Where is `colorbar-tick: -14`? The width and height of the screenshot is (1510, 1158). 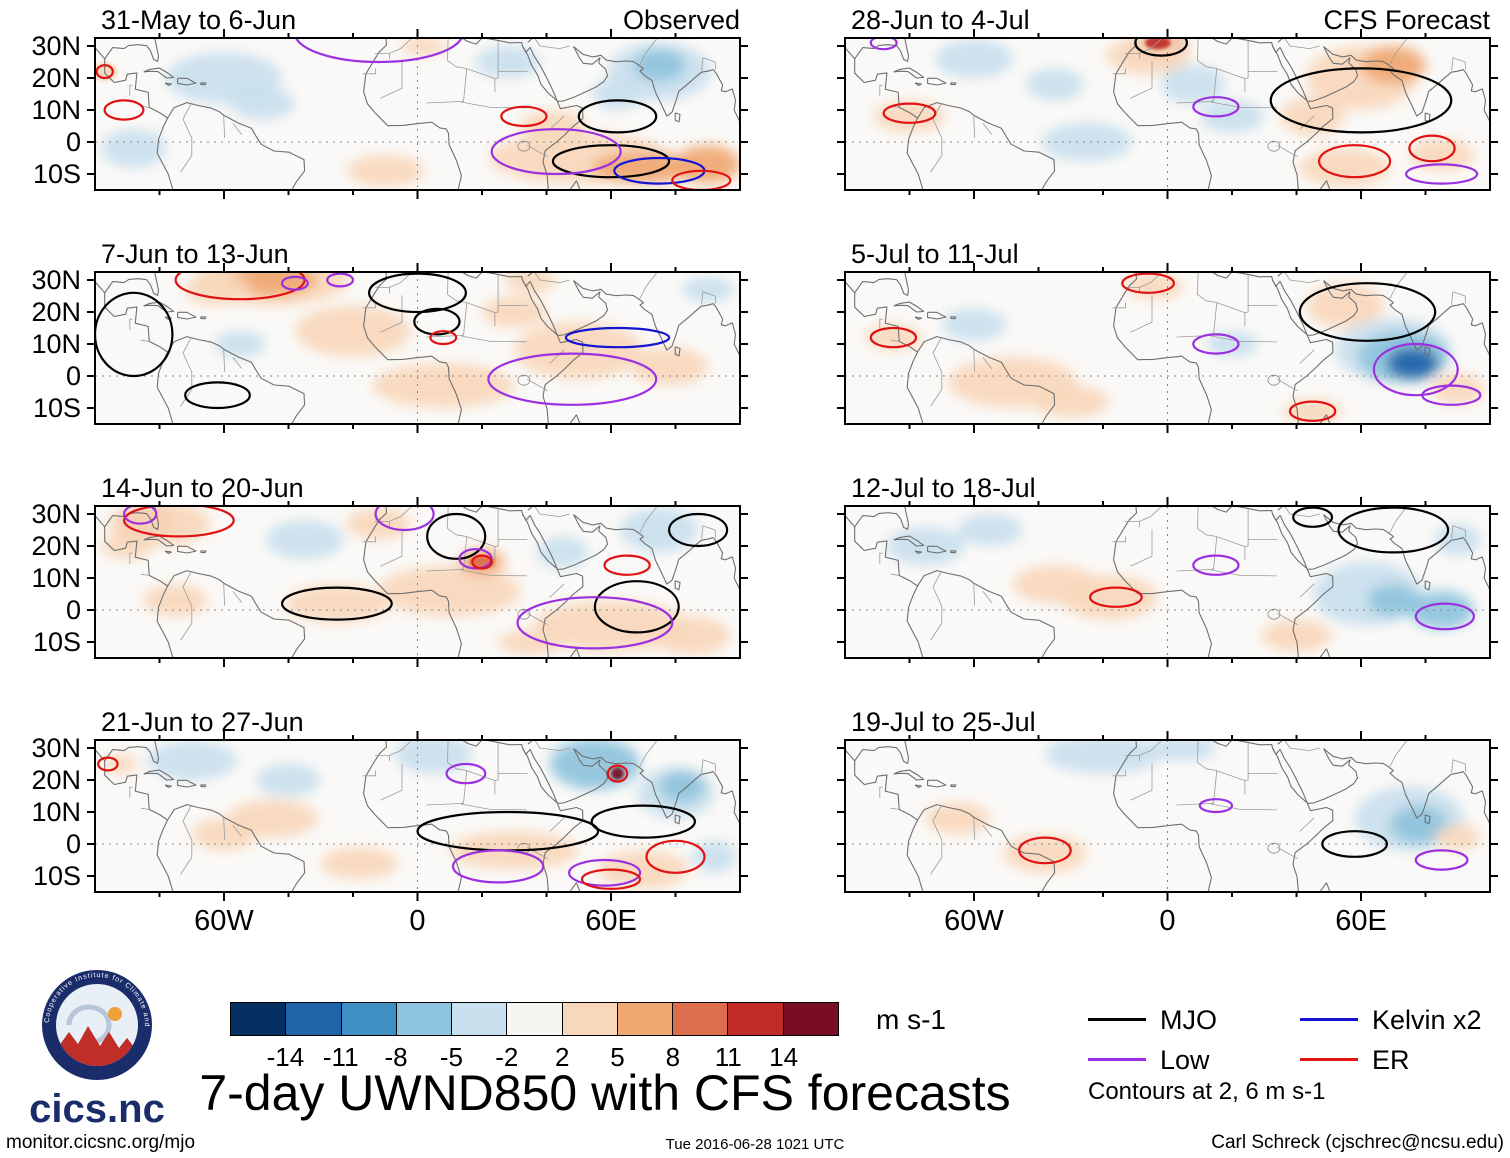
colorbar-tick: -14 is located at coordinates (285, 1057).